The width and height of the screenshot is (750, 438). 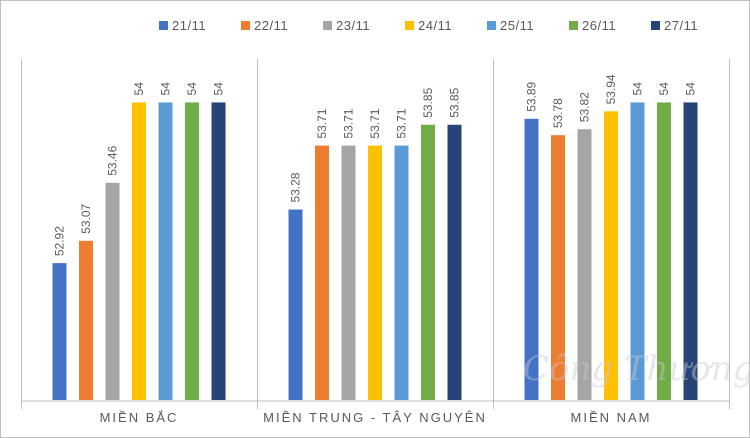 What do you see at coordinates (532, 96) in the screenshot?
I see `data-label: 53.89` at bounding box center [532, 96].